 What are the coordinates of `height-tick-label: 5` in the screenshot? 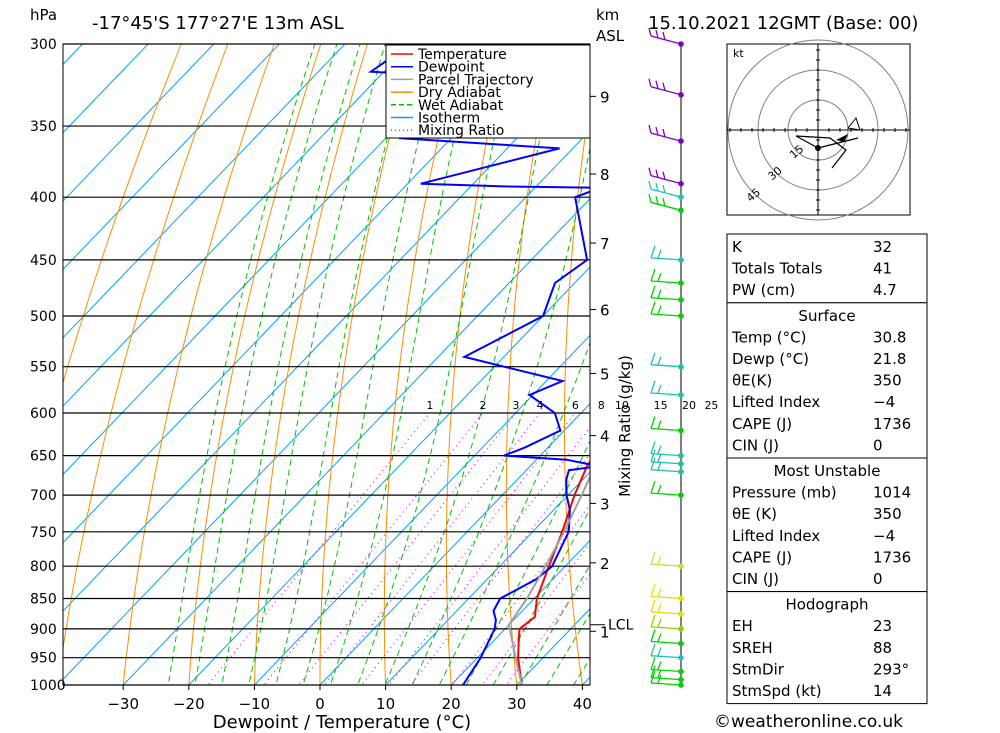 It's located at (605, 374).